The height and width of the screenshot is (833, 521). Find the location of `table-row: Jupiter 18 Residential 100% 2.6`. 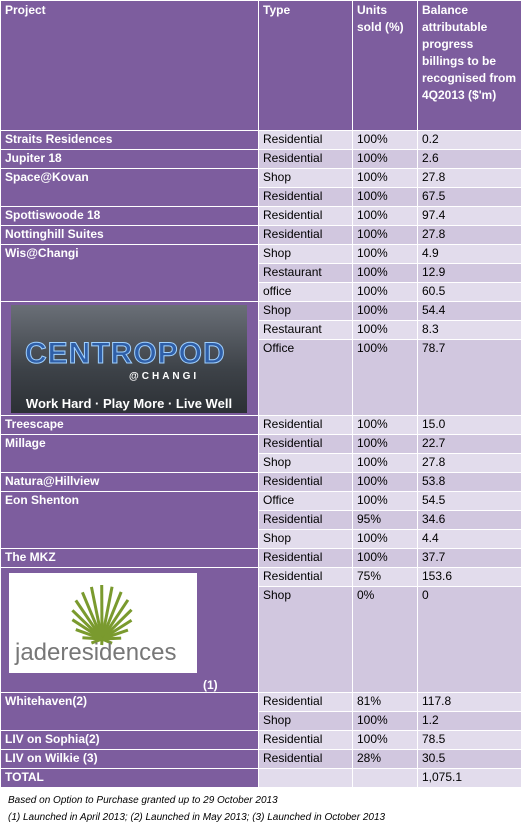

table-row: Jupiter 18 Residential 100% 2.6 is located at coordinates (260, 159).